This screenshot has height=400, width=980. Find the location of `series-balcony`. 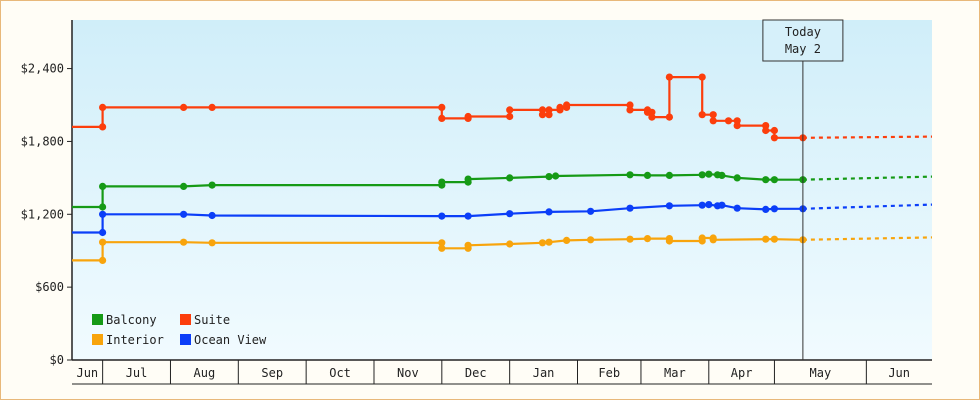

series-balcony is located at coordinates (502, 190).